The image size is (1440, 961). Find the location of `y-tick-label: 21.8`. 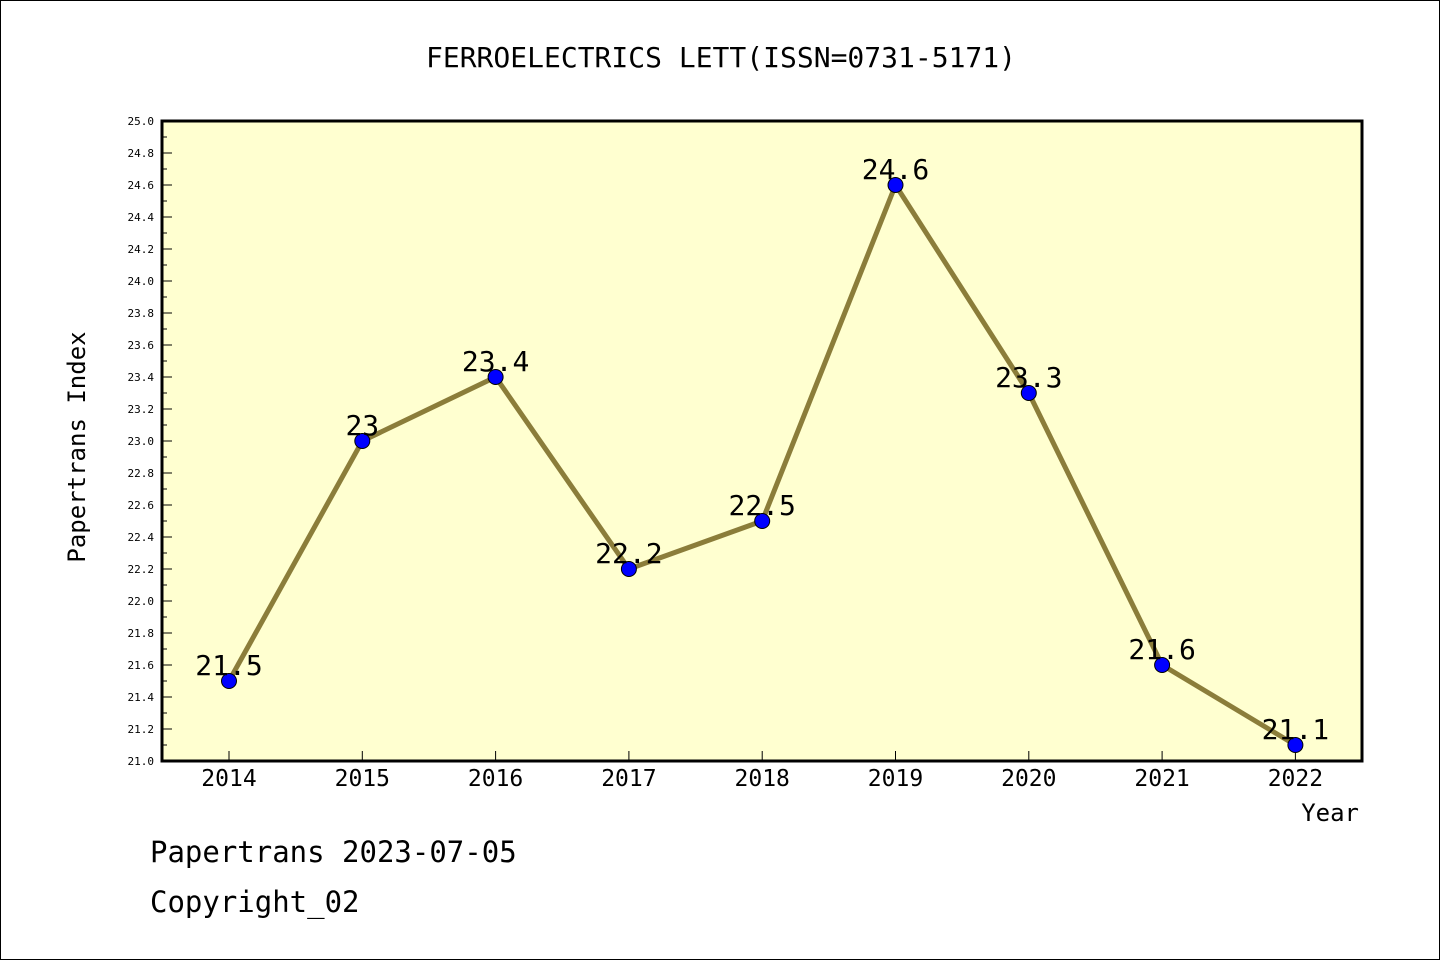

y-tick-label: 21.8 is located at coordinates (141, 633).